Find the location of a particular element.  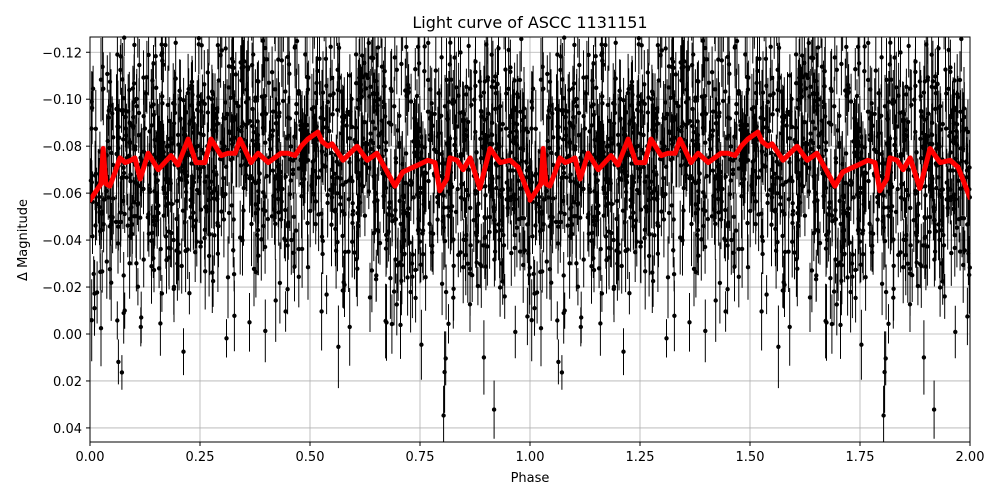

y-tick-label: 0.02 is located at coordinates (67, 382).